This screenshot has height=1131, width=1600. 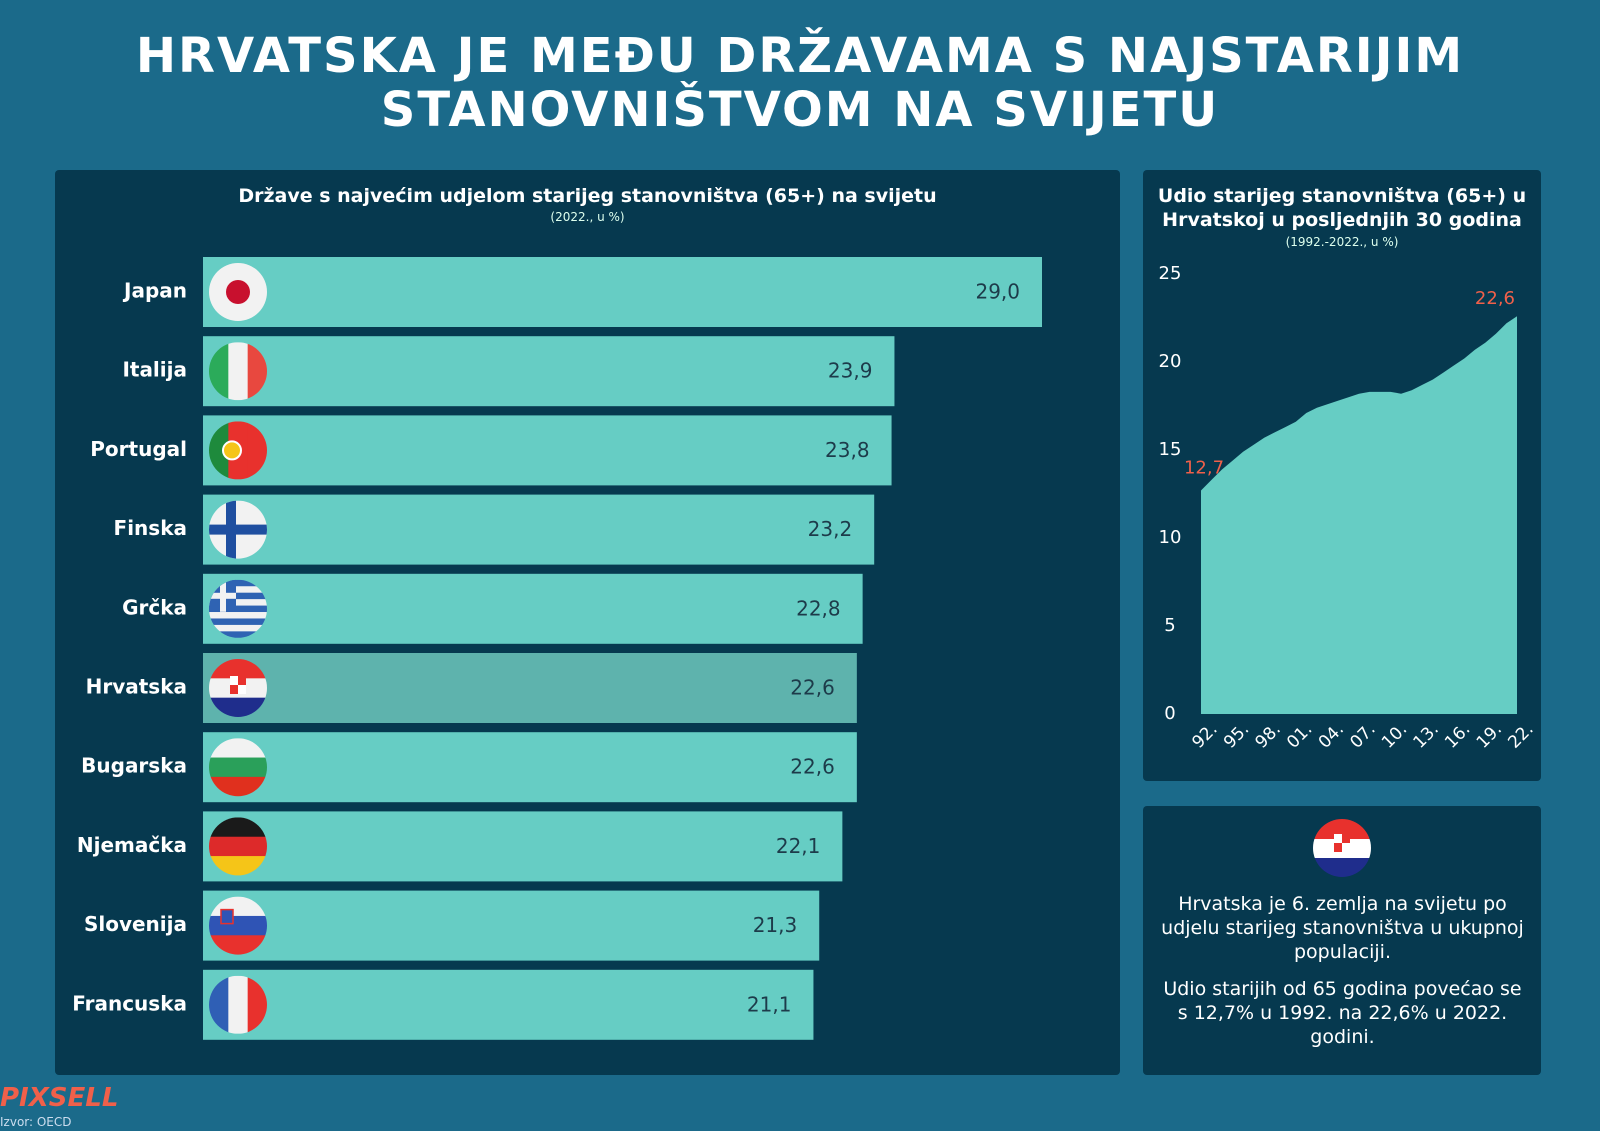 What do you see at coordinates (36, 1122) in the screenshot?
I see `source: Izvor: OECD` at bounding box center [36, 1122].